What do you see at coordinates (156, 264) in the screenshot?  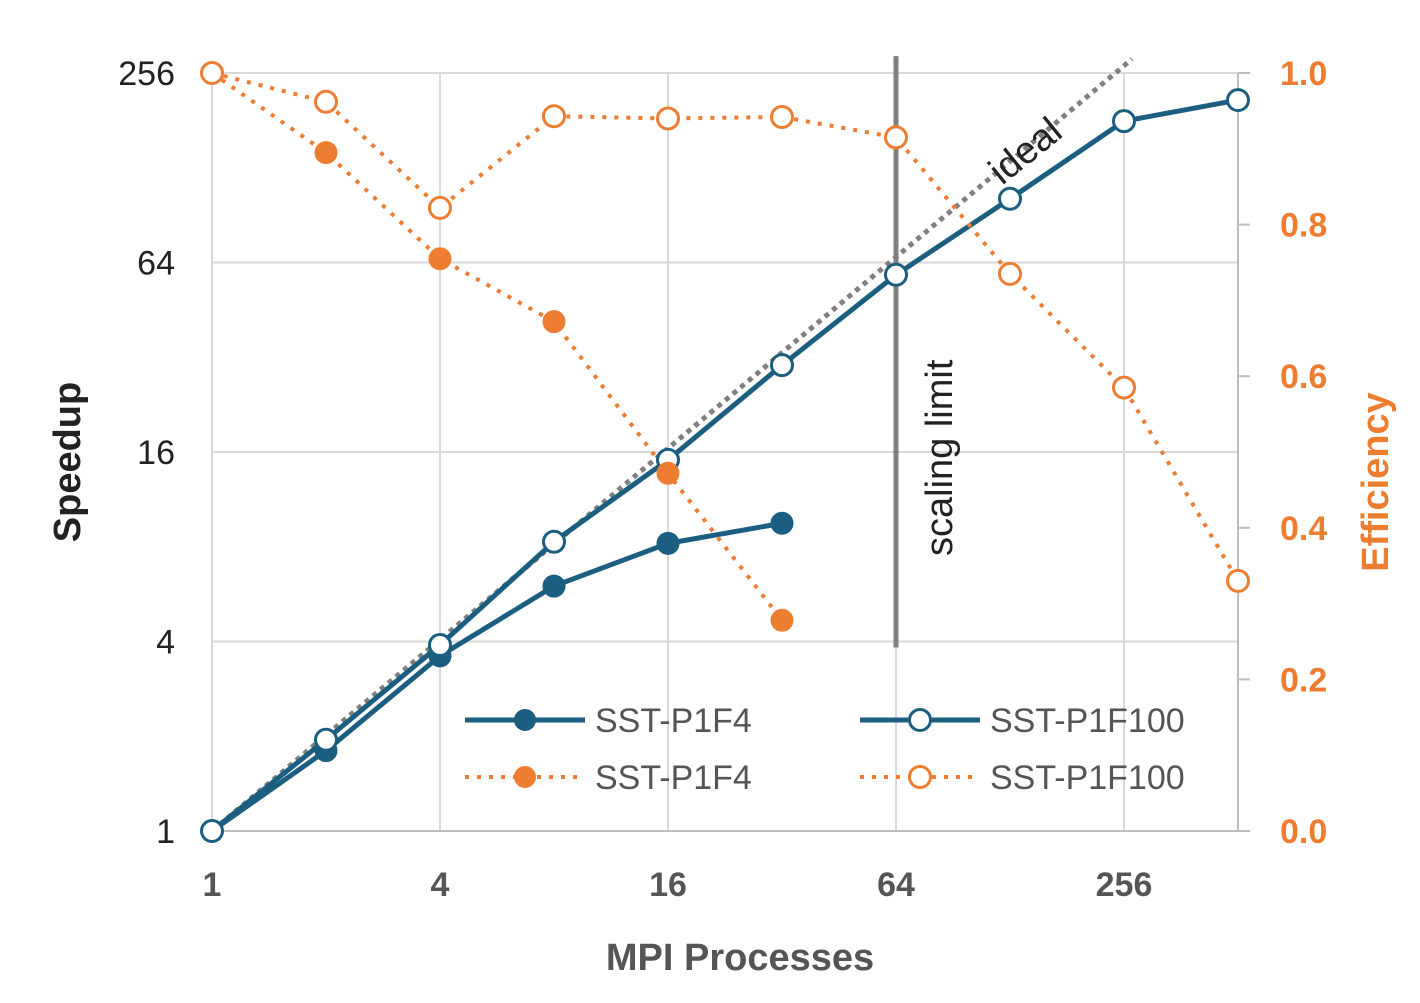 I see `y-left-tick-label: 64` at bounding box center [156, 264].